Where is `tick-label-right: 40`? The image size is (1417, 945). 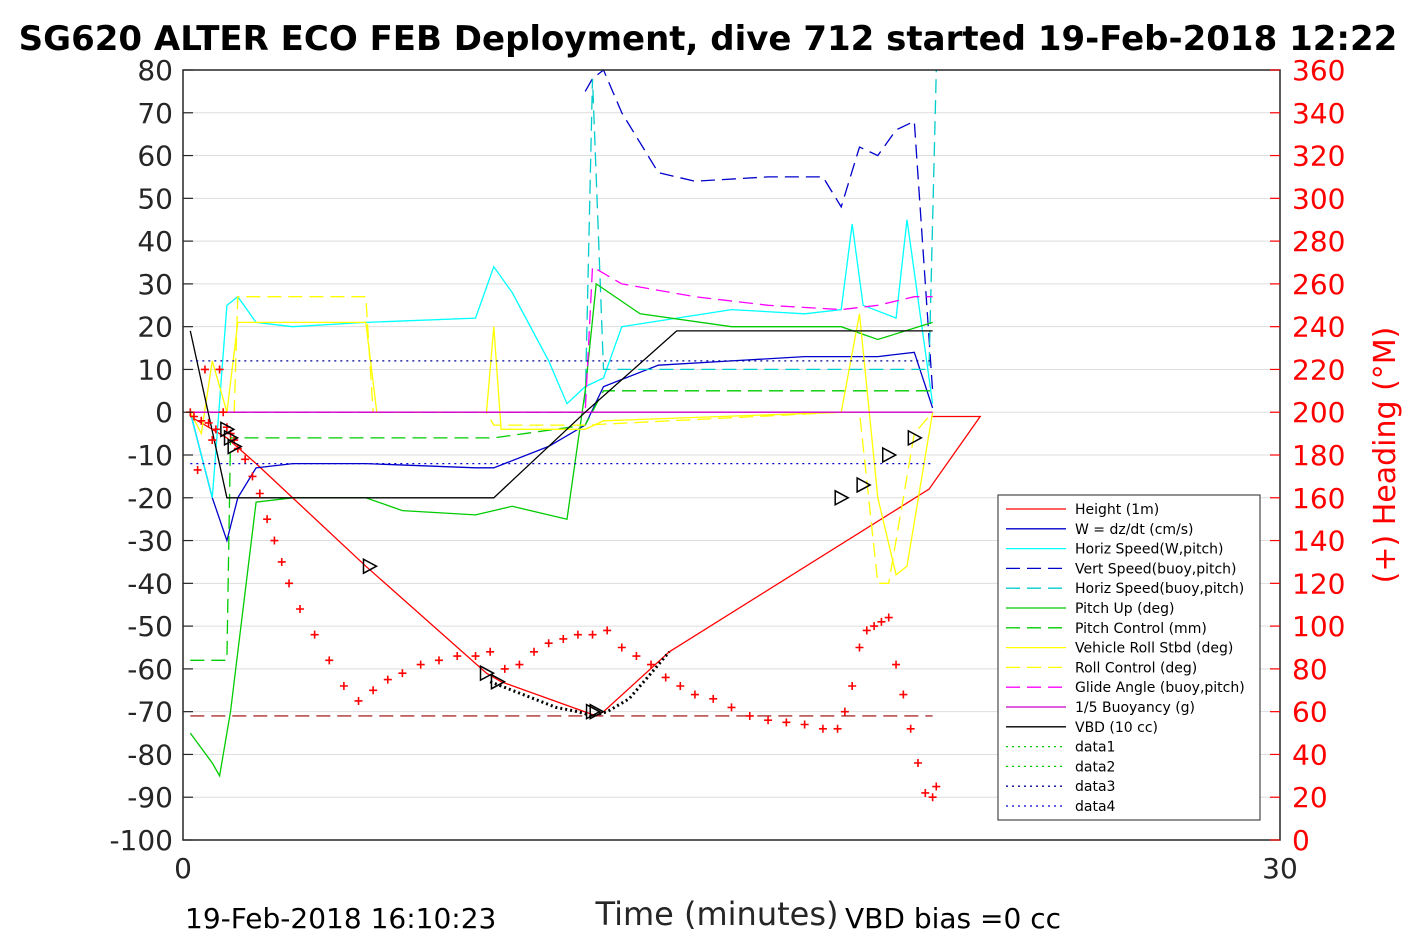 tick-label-right: 40 is located at coordinates (1310, 754).